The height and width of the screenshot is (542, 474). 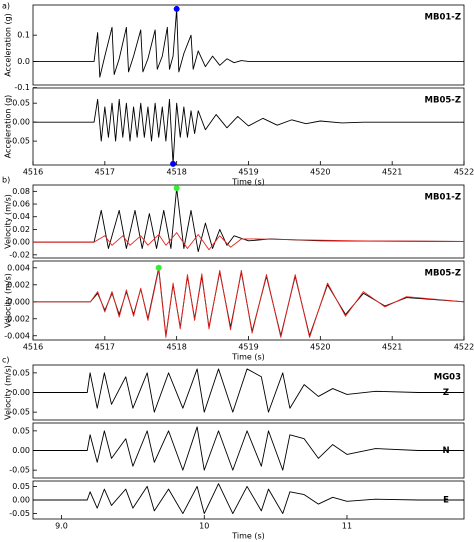 I want to click on panel-label: b), so click(x=6, y=180).